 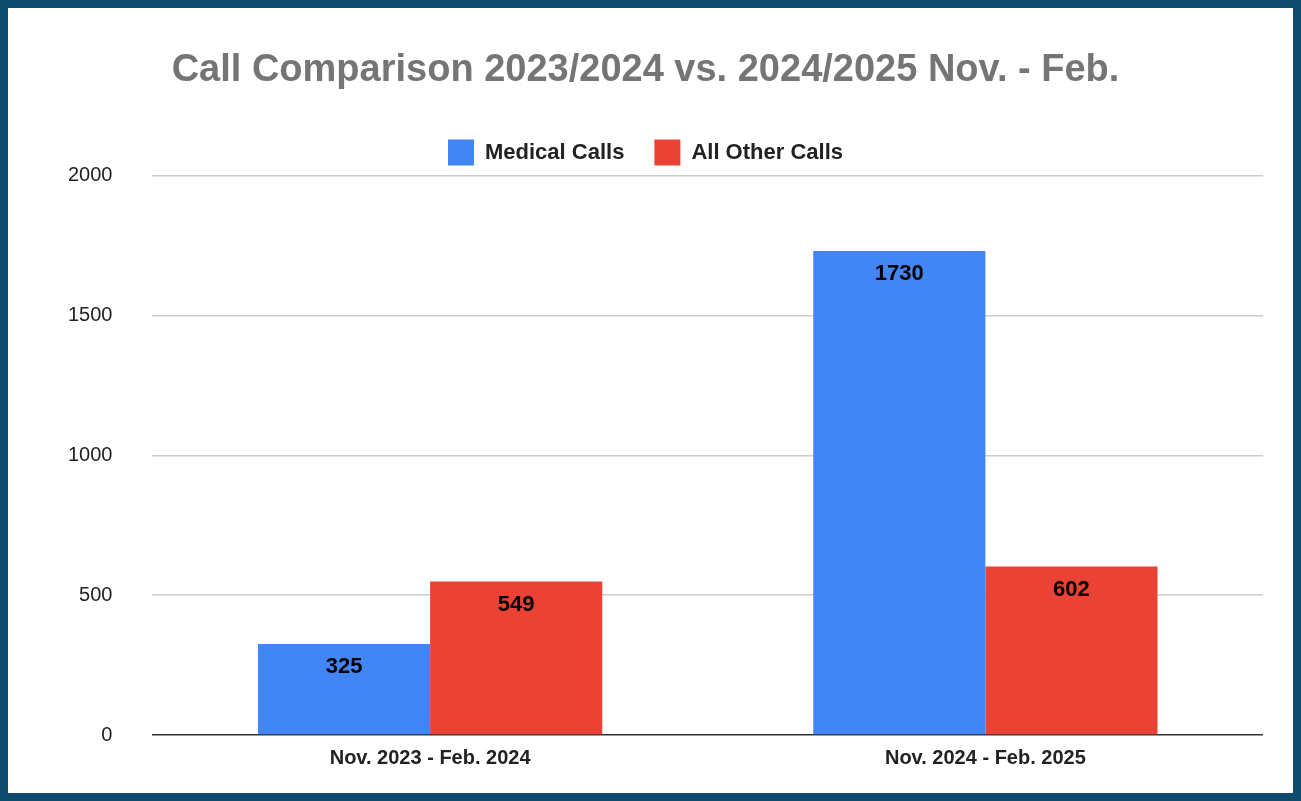 I want to click on y-tick-label: 1000, so click(x=90, y=453).